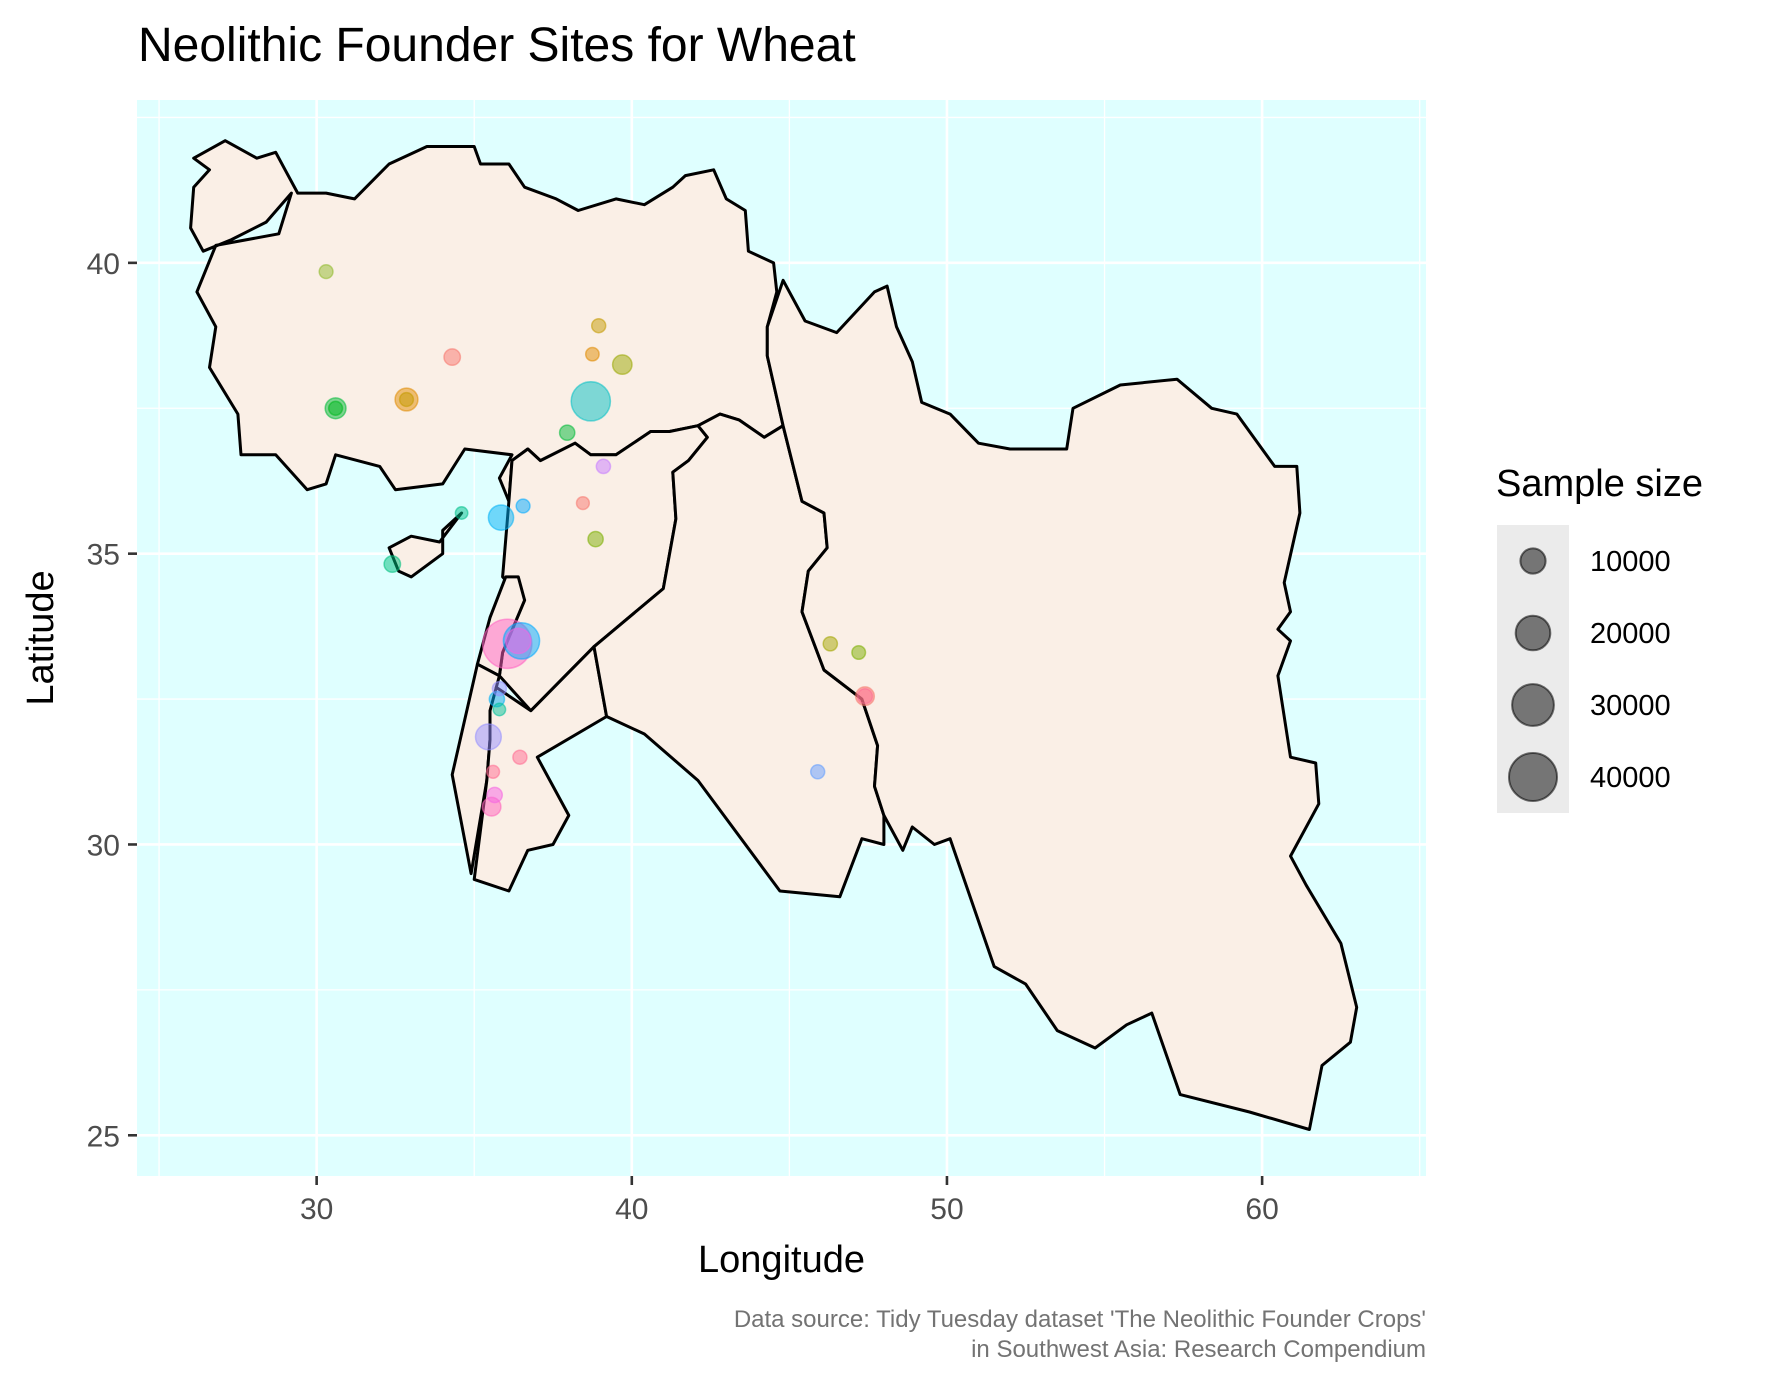  Describe the element at coordinates (425, 545) in the screenshot. I see `country-cyprus` at that location.